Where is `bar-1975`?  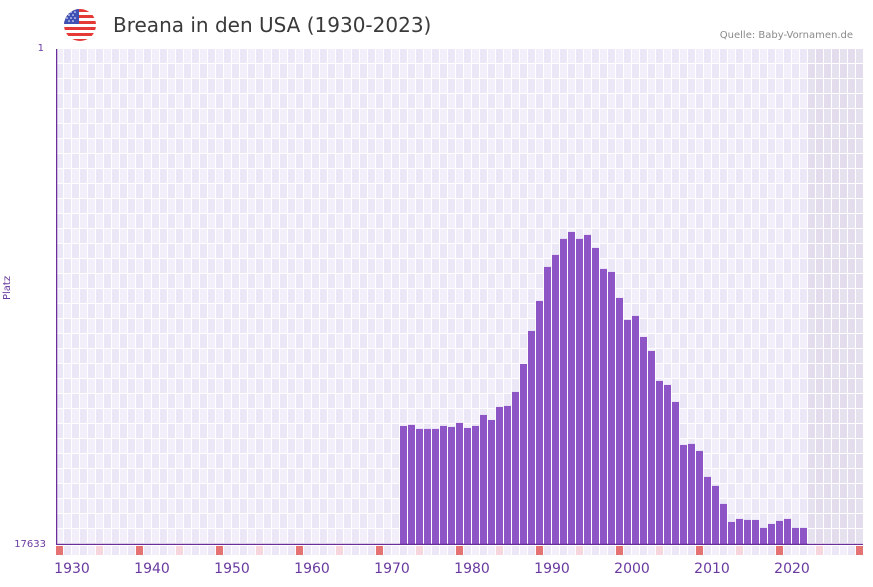
bar-1975 is located at coordinates (435, 486).